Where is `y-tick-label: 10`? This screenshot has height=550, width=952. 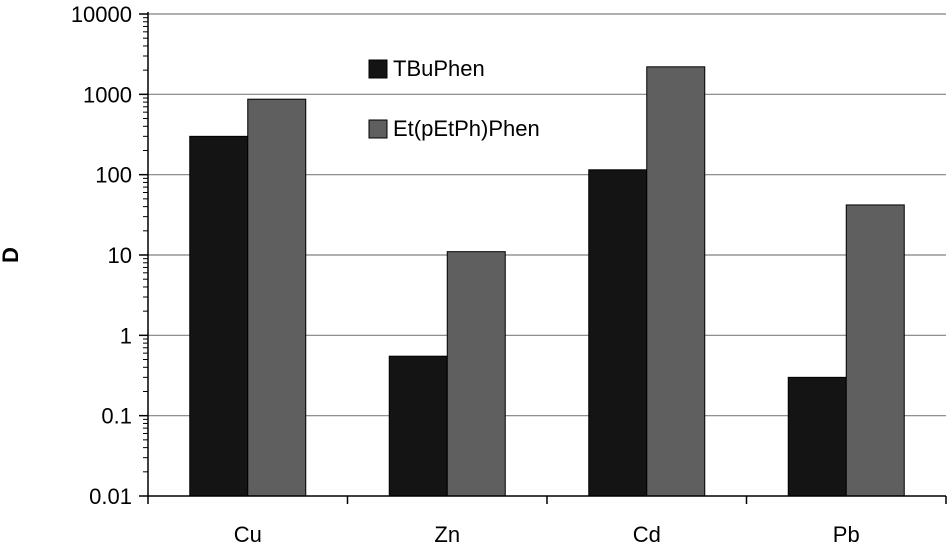
y-tick-label: 10 is located at coordinates (120, 255).